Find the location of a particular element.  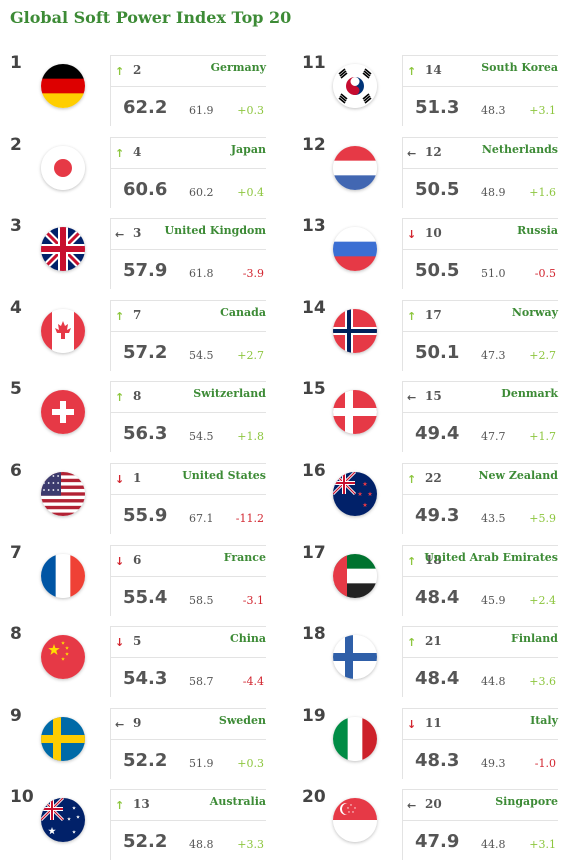

score: 50.5 is located at coordinates (437, 189).